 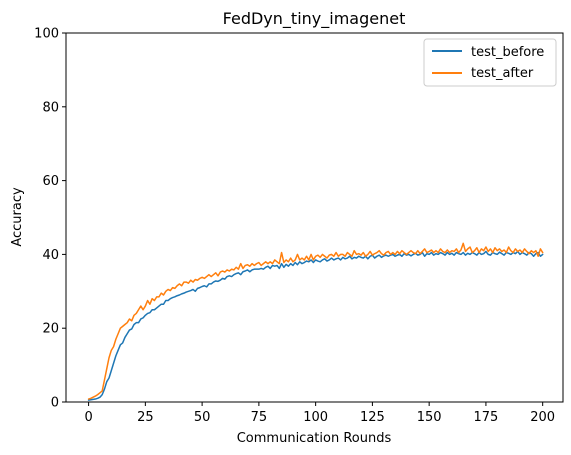 I want to click on chart-title: FedDyn_tiny_imagenet, so click(x=314, y=19).